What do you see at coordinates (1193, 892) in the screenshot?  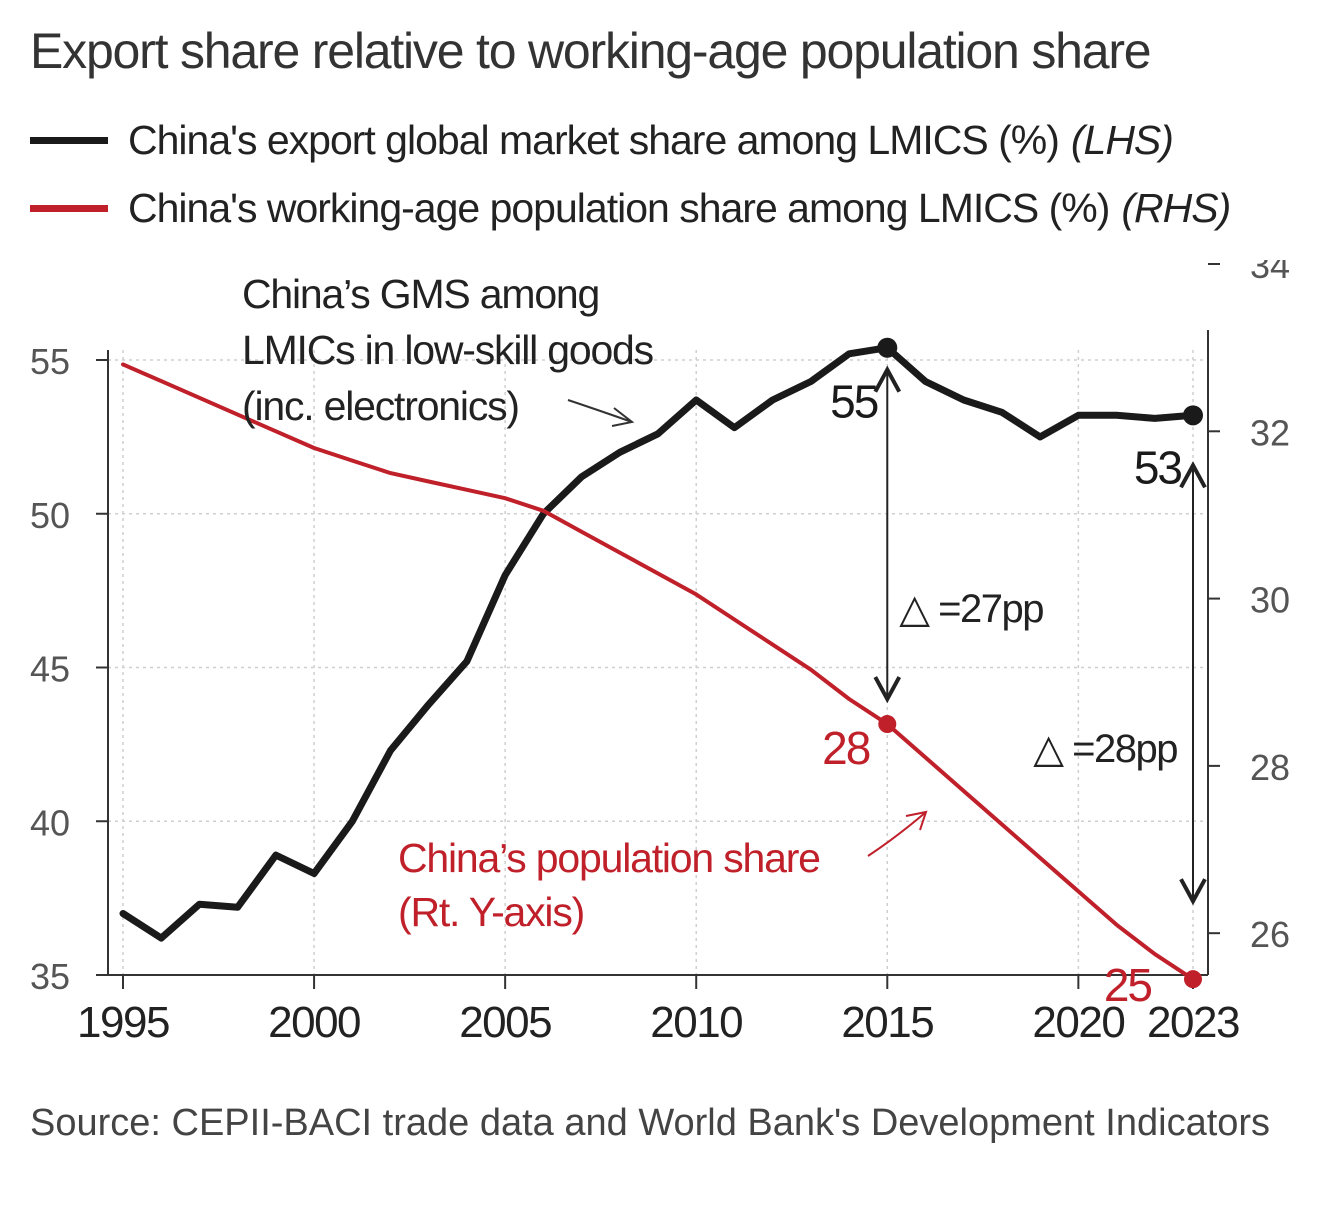 I see `gap-arrow-2023-head-down` at bounding box center [1193, 892].